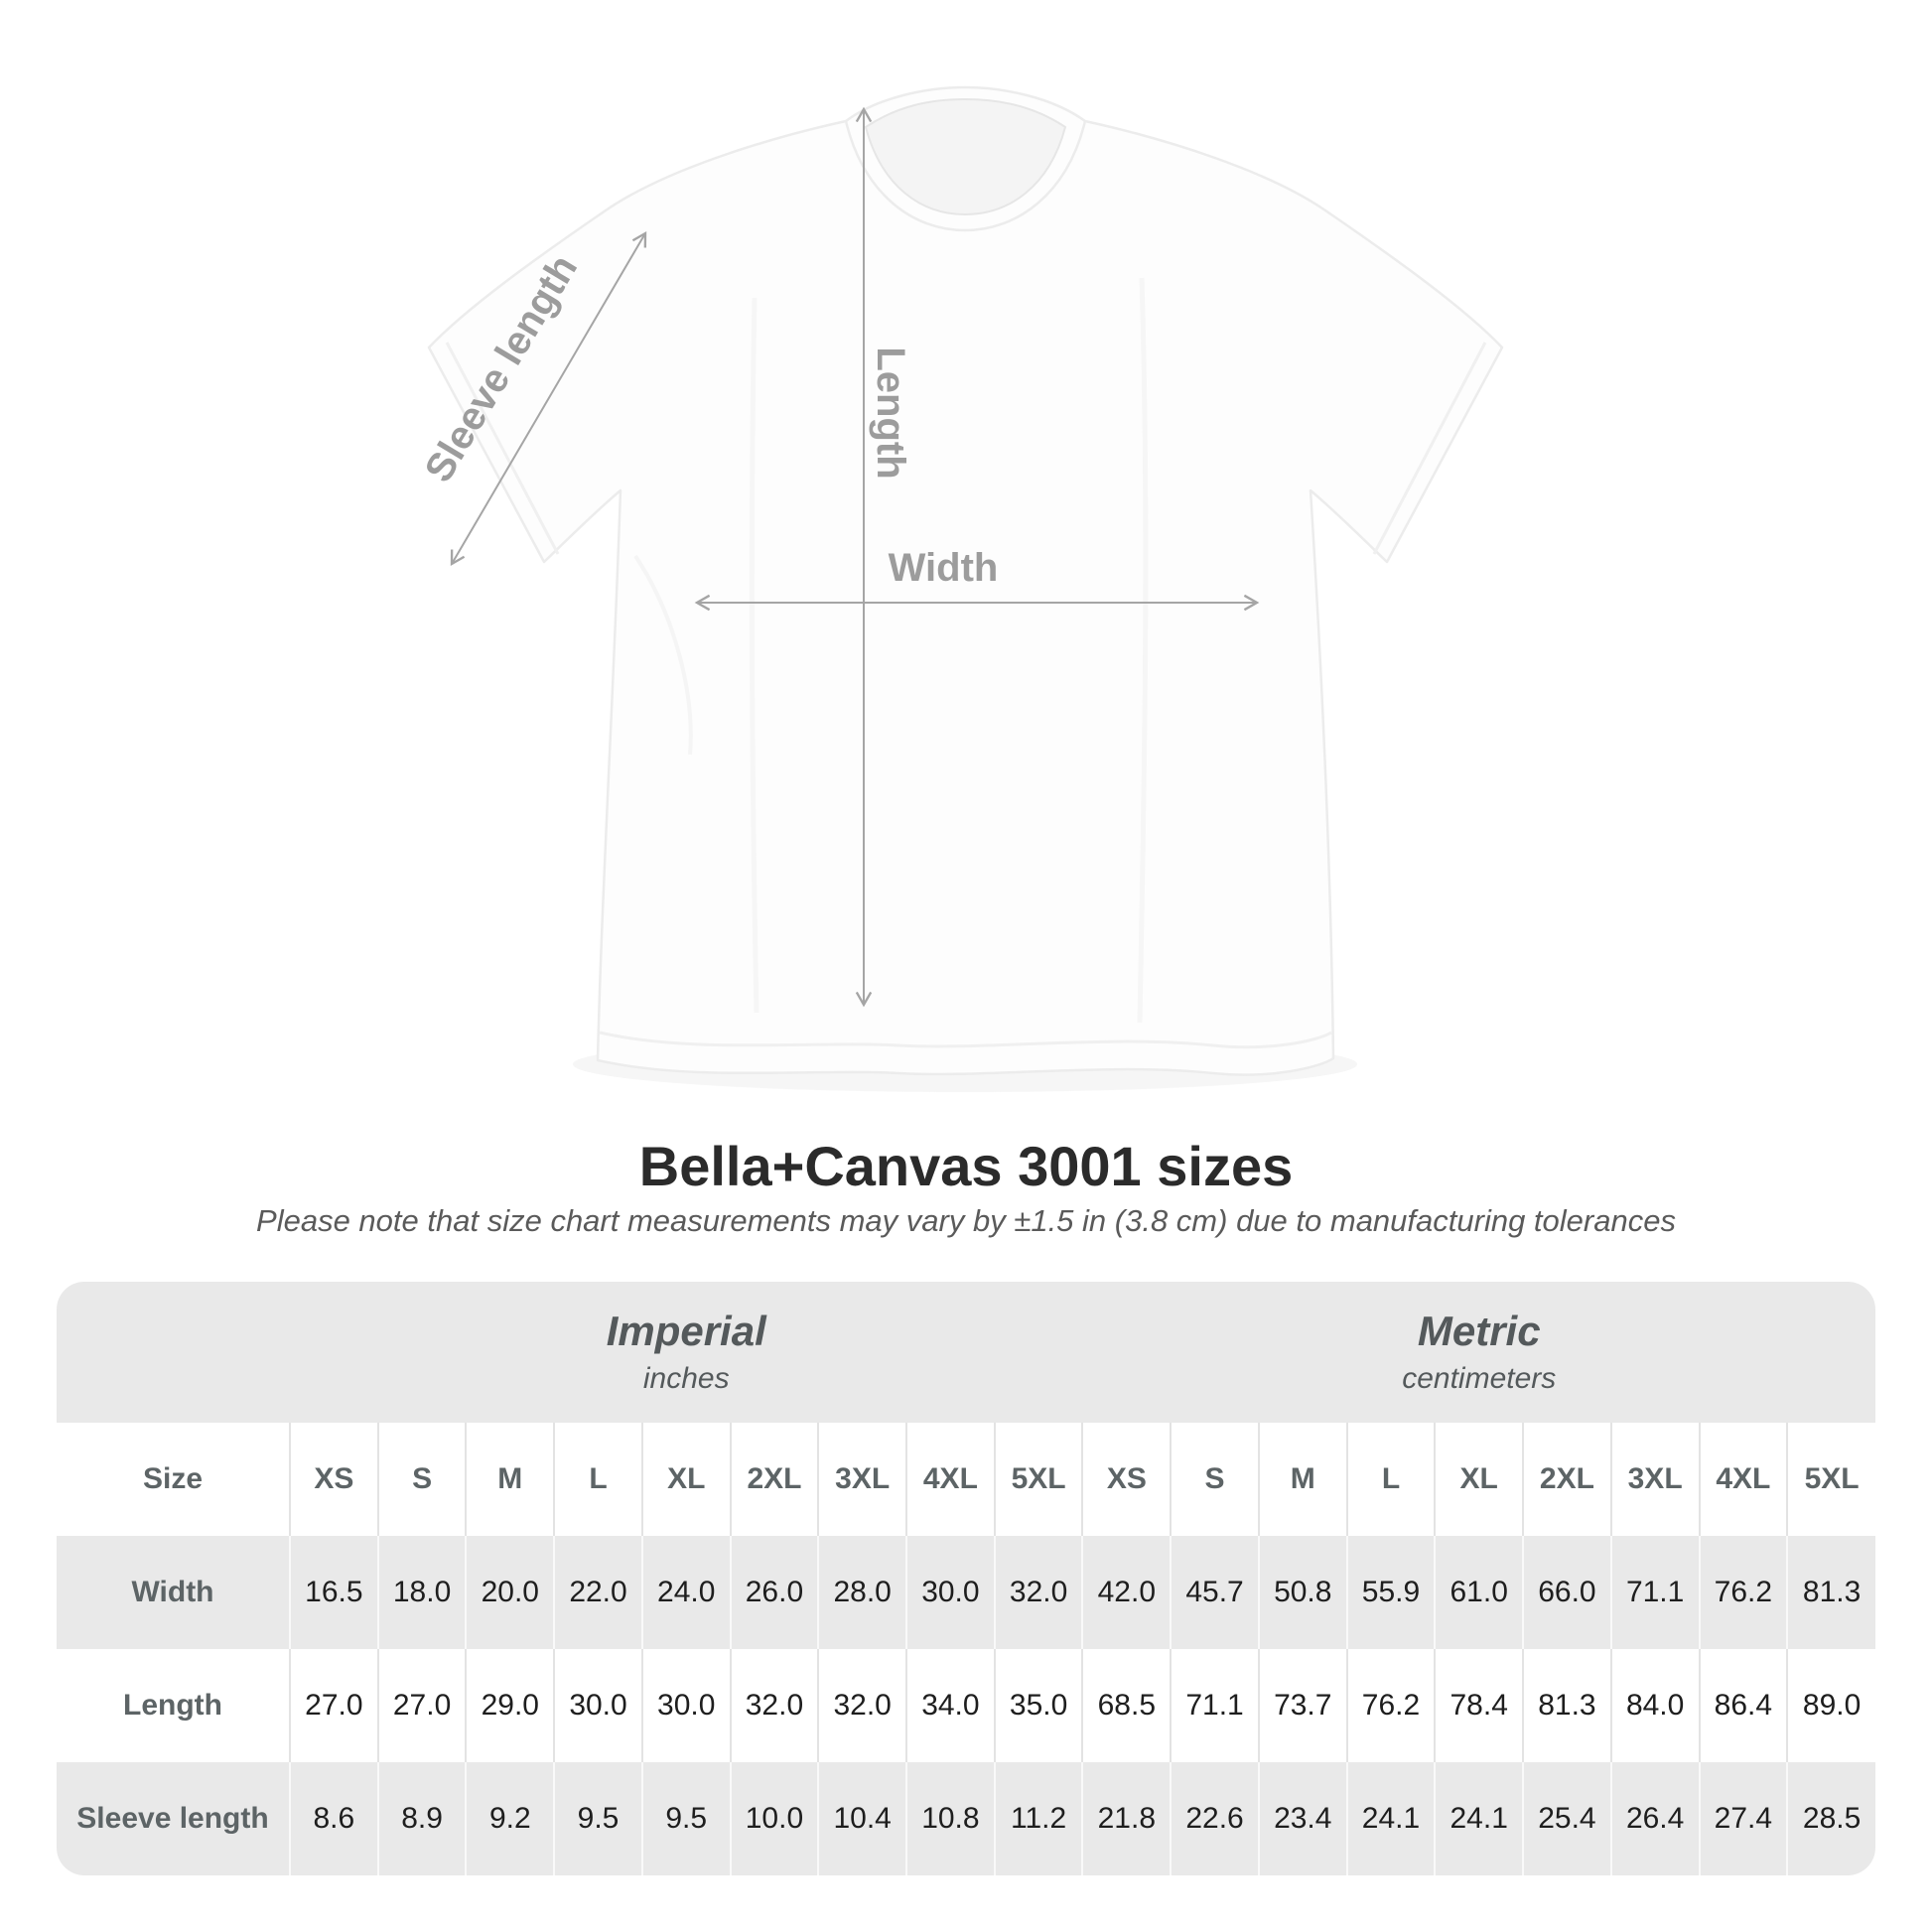  I want to click on cell: 25.4, so click(1566, 1818).